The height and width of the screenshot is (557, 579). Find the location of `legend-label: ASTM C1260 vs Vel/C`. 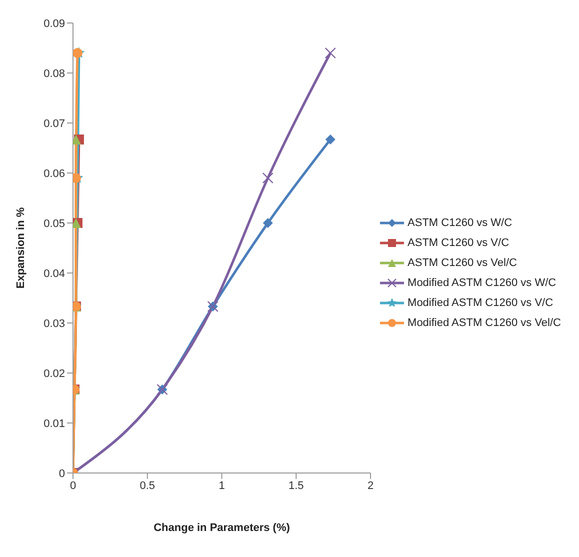

legend-label: ASTM C1260 vs Vel/C is located at coordinates (462, 263).